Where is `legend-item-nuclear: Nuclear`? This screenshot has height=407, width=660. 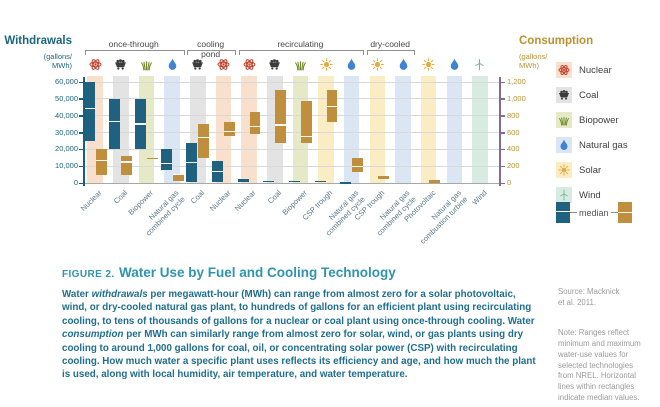
legend-item-nuclear: Nuclear is located at coordinates (592, 70).